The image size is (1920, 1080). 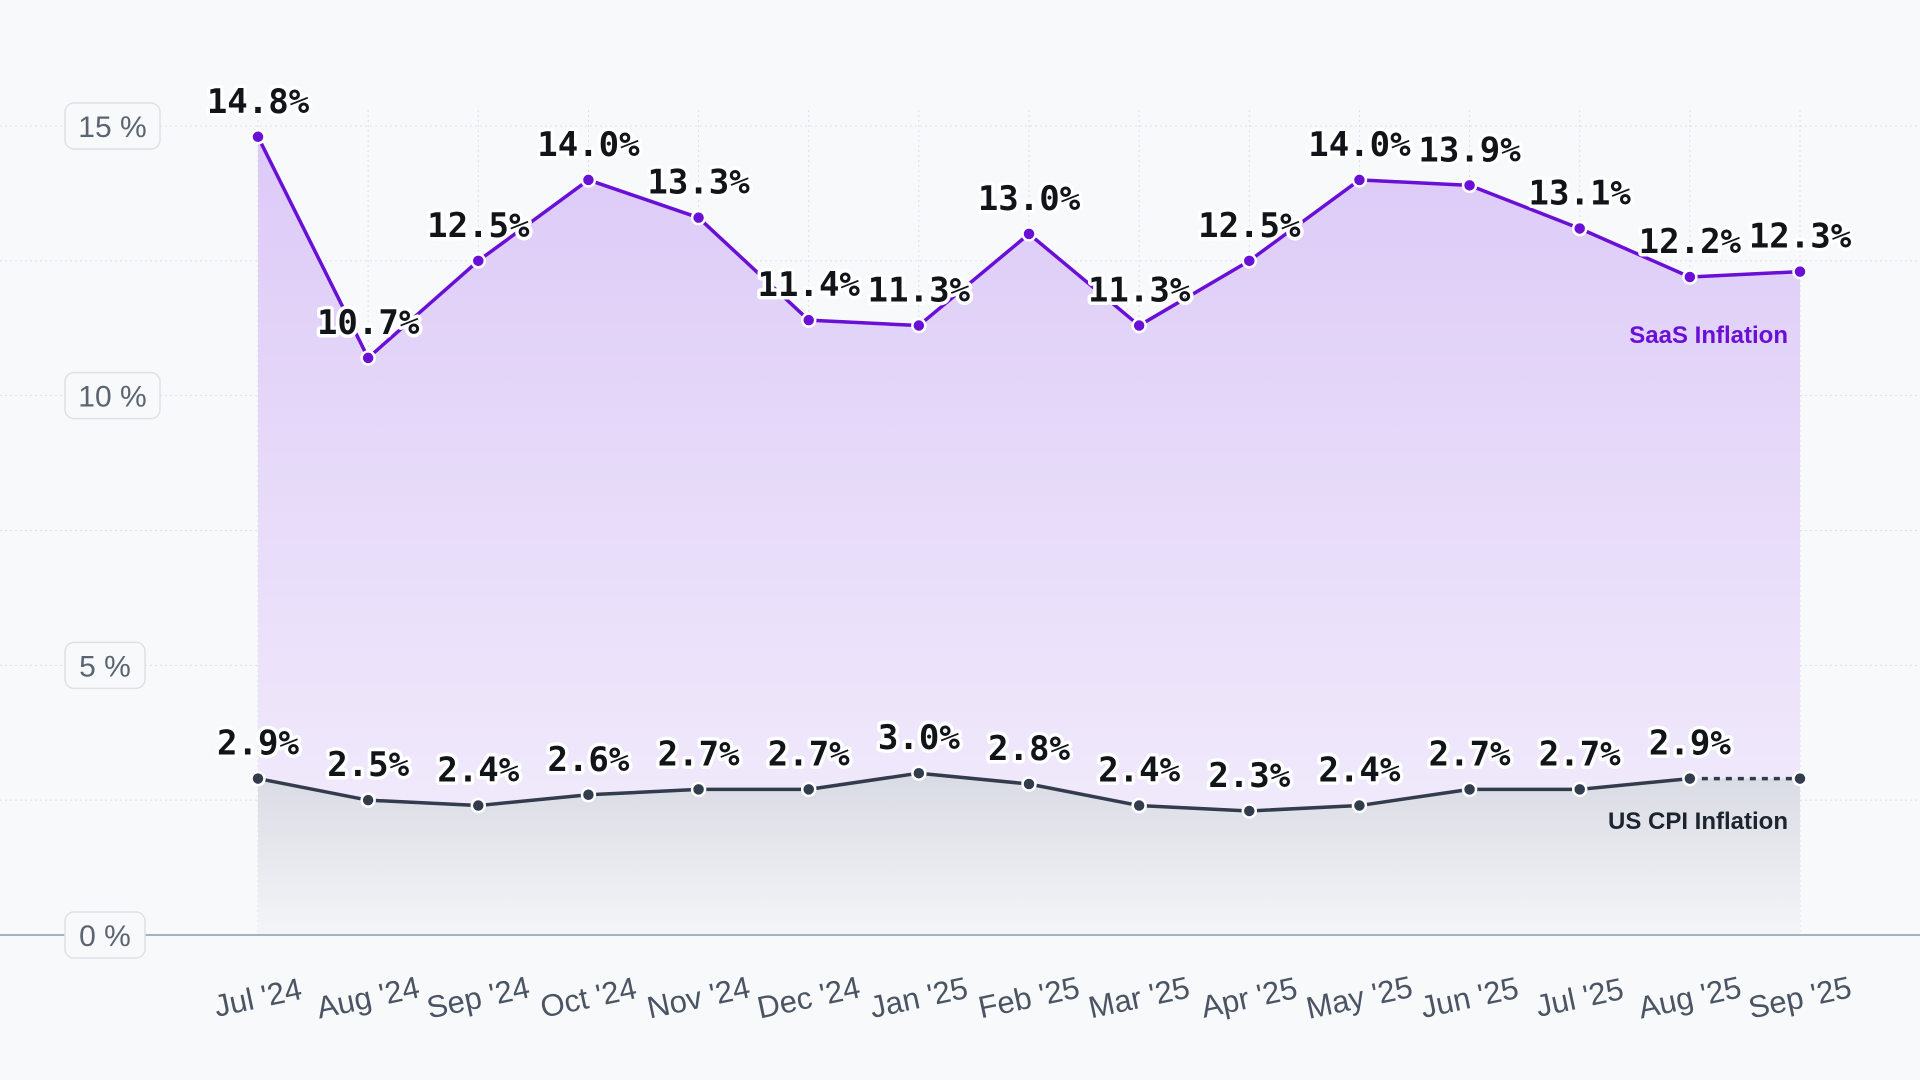 I want to click on y-tick-label: 5 %, so click(x=105, y=666).